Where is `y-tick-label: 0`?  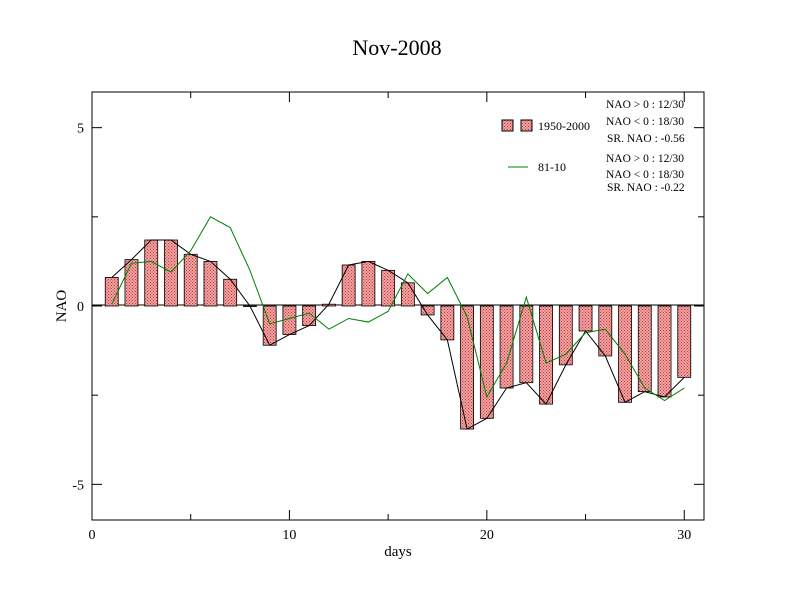
y-tick-label: 0 is located at coordinates (80, 307).